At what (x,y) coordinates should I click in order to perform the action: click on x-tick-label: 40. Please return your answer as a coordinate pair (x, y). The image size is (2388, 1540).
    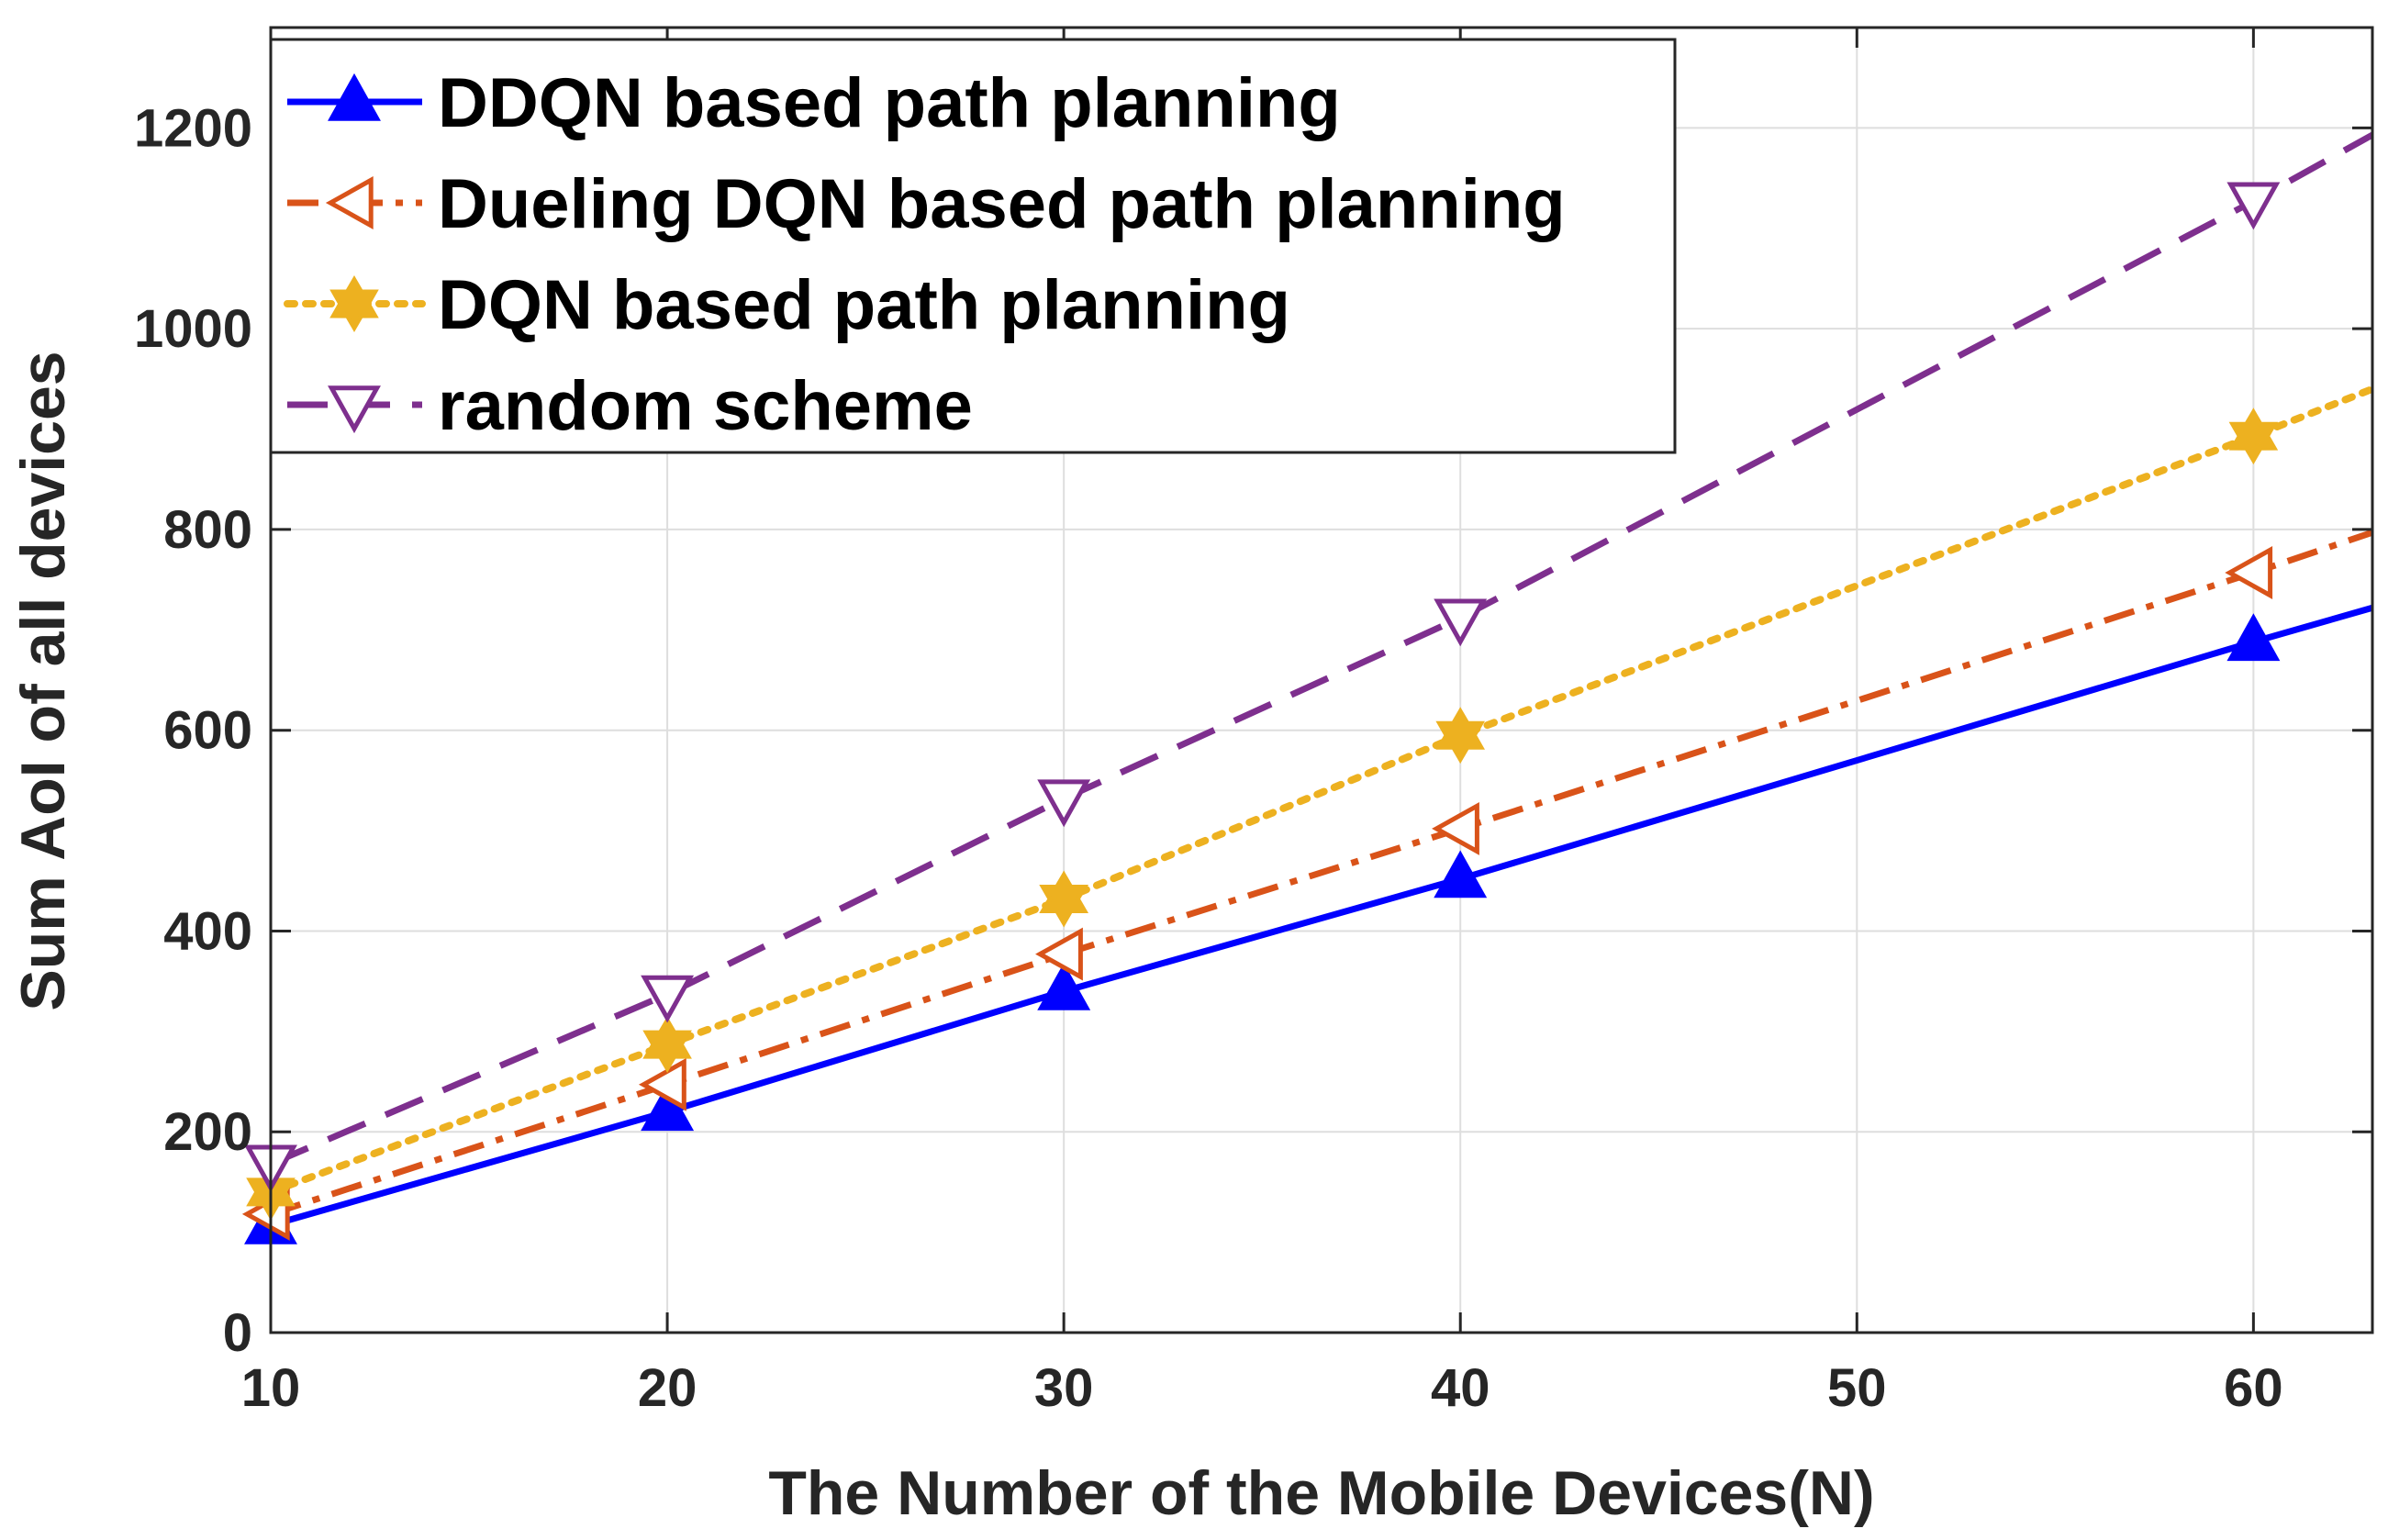
    Looking at the image, I should click on (1460, 1388).